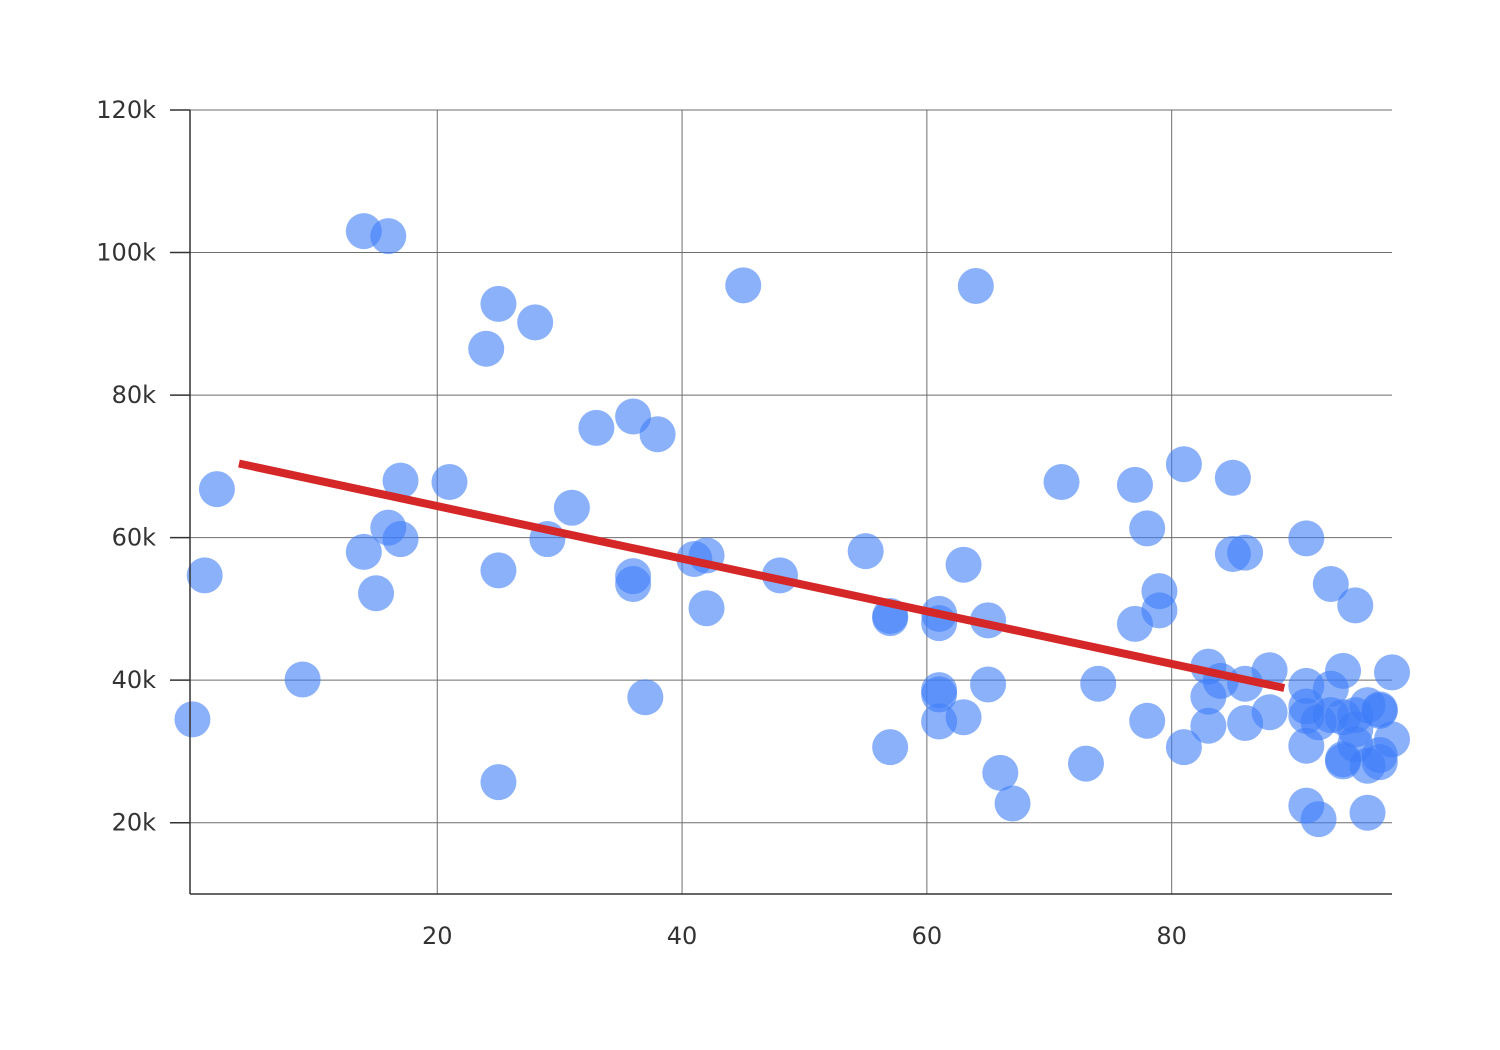  Describe the element at coordinates (927, 936) in the screenshot. I see `x-tick-label: 60` at that location.